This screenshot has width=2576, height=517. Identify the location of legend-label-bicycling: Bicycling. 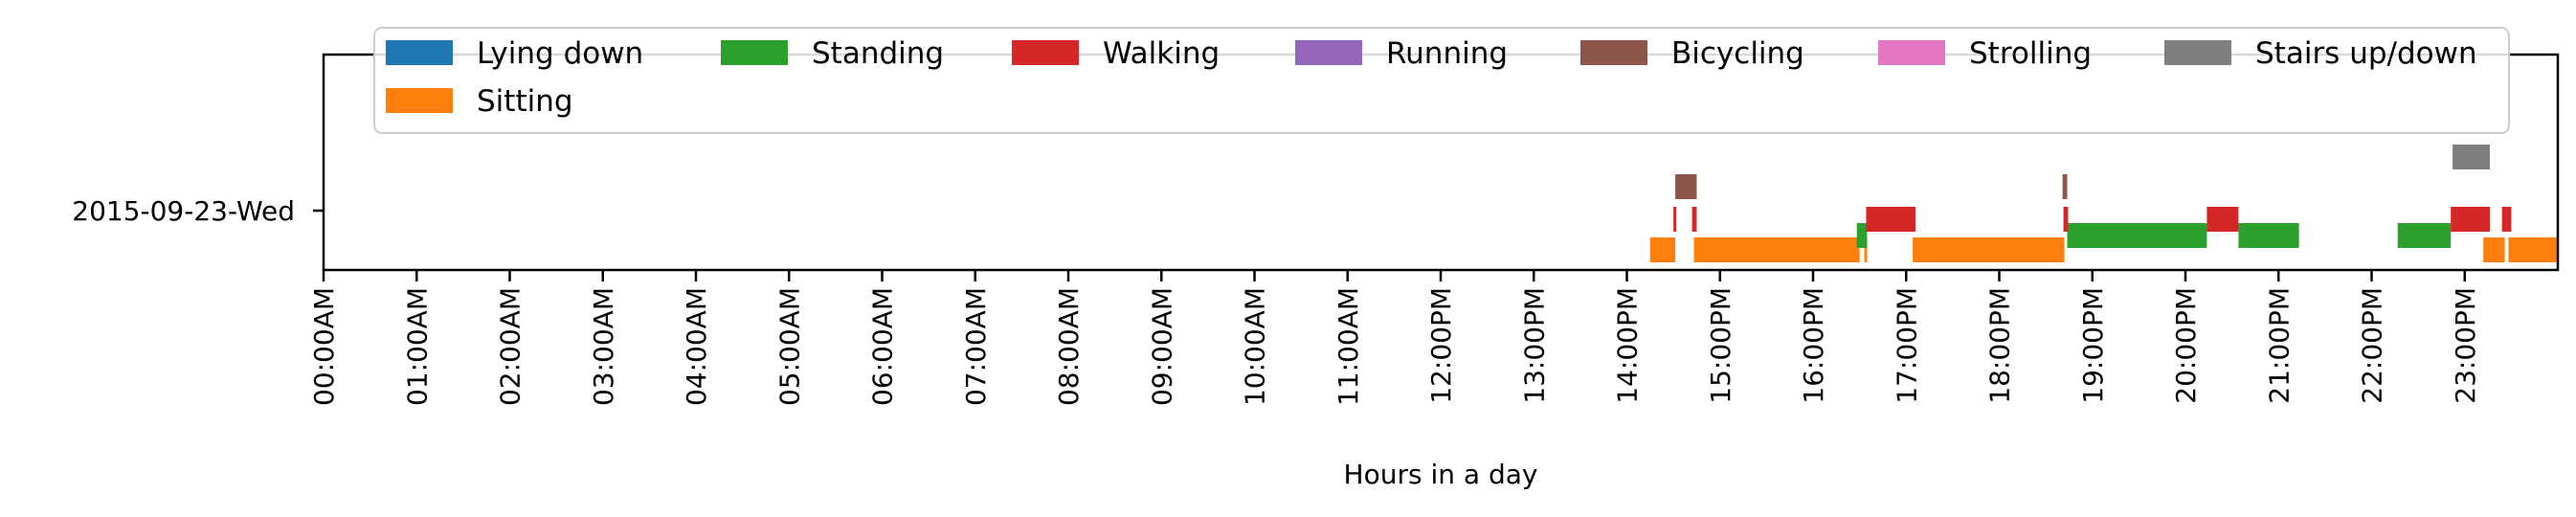
(1738, 53).